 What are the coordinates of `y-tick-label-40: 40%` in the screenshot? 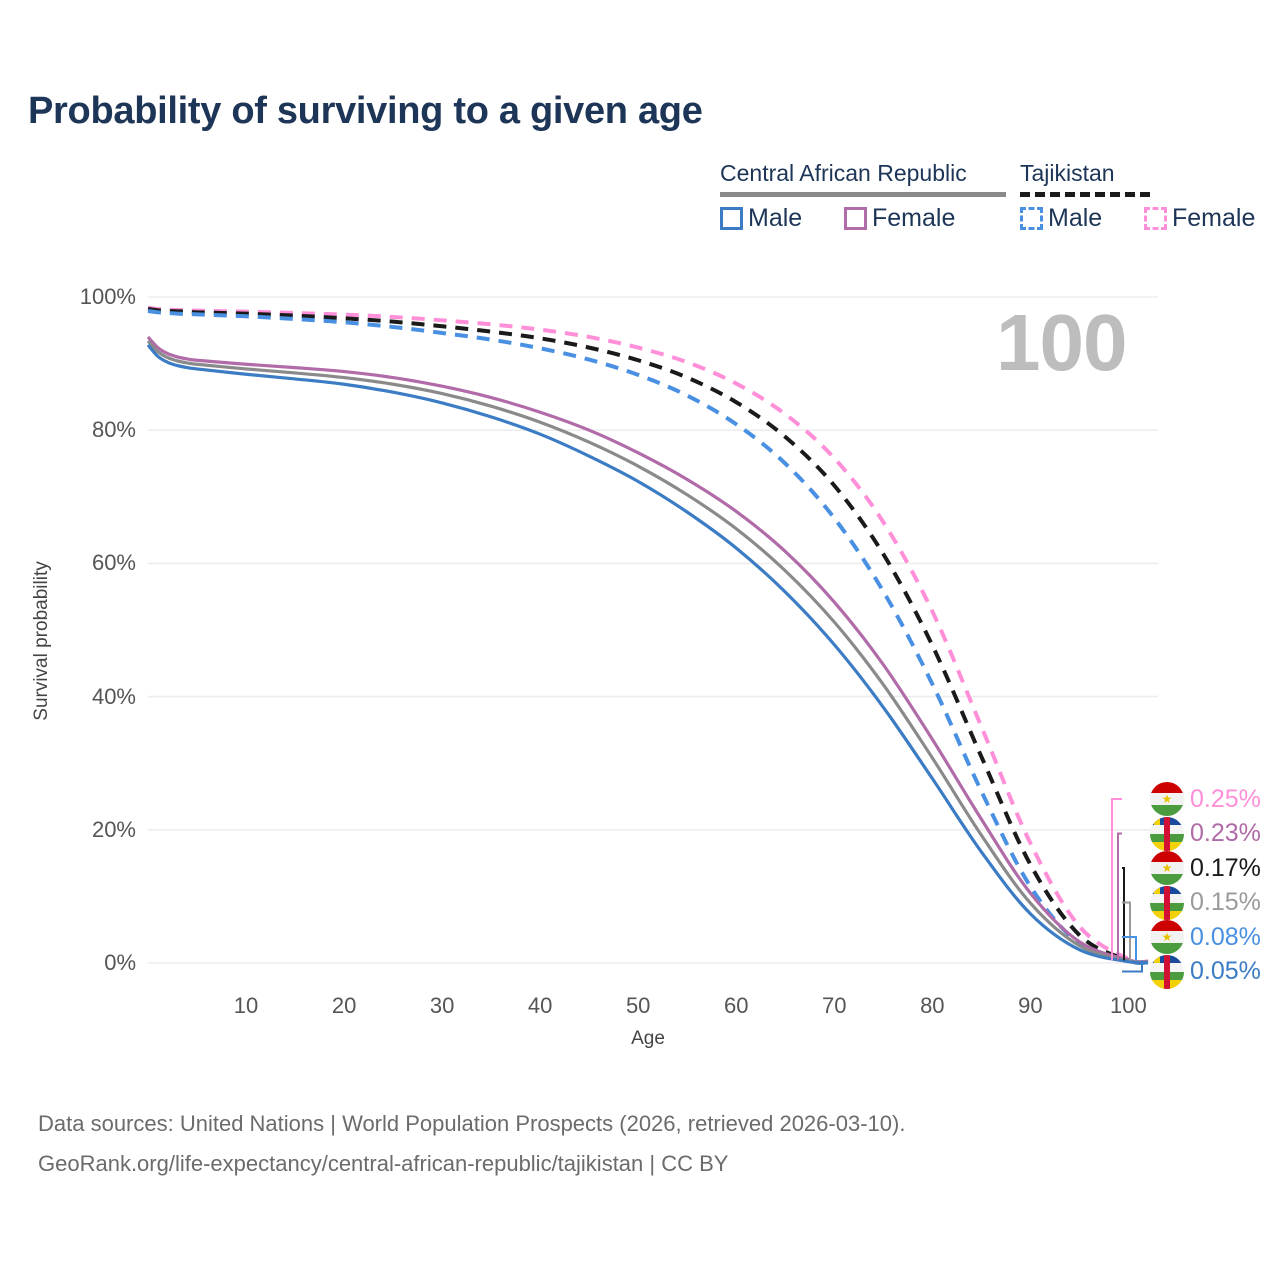 It's located at (113, 696).